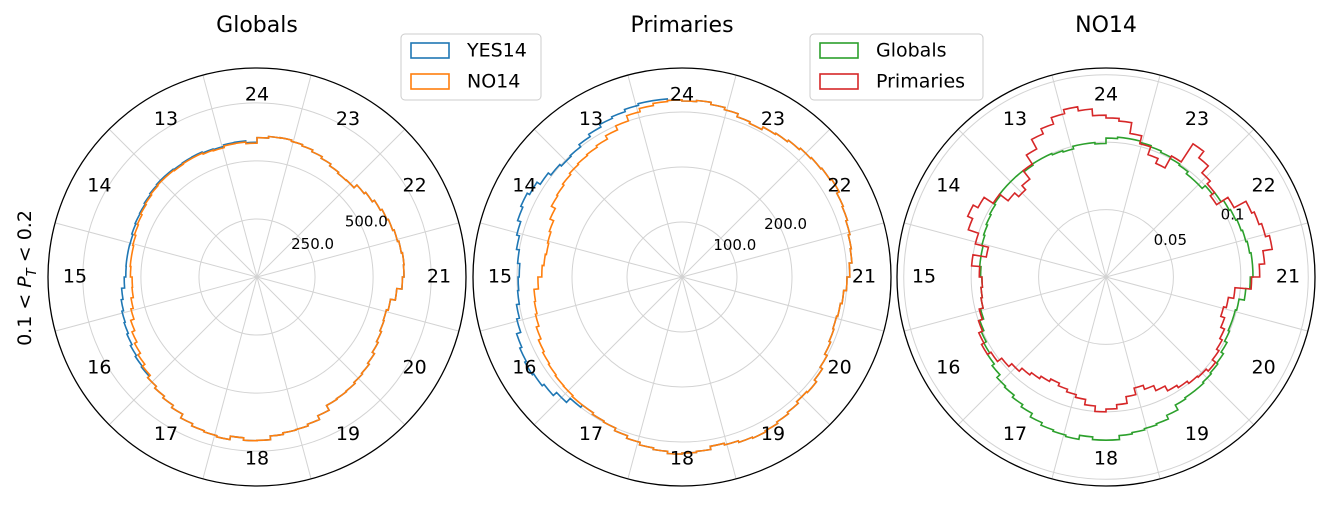 This screenshot has width=1335, height=506. What do you see at coordinates (1106, 25) in the screenshot?
I see `panel-title: NO14` at bounding box center [1106, 25].